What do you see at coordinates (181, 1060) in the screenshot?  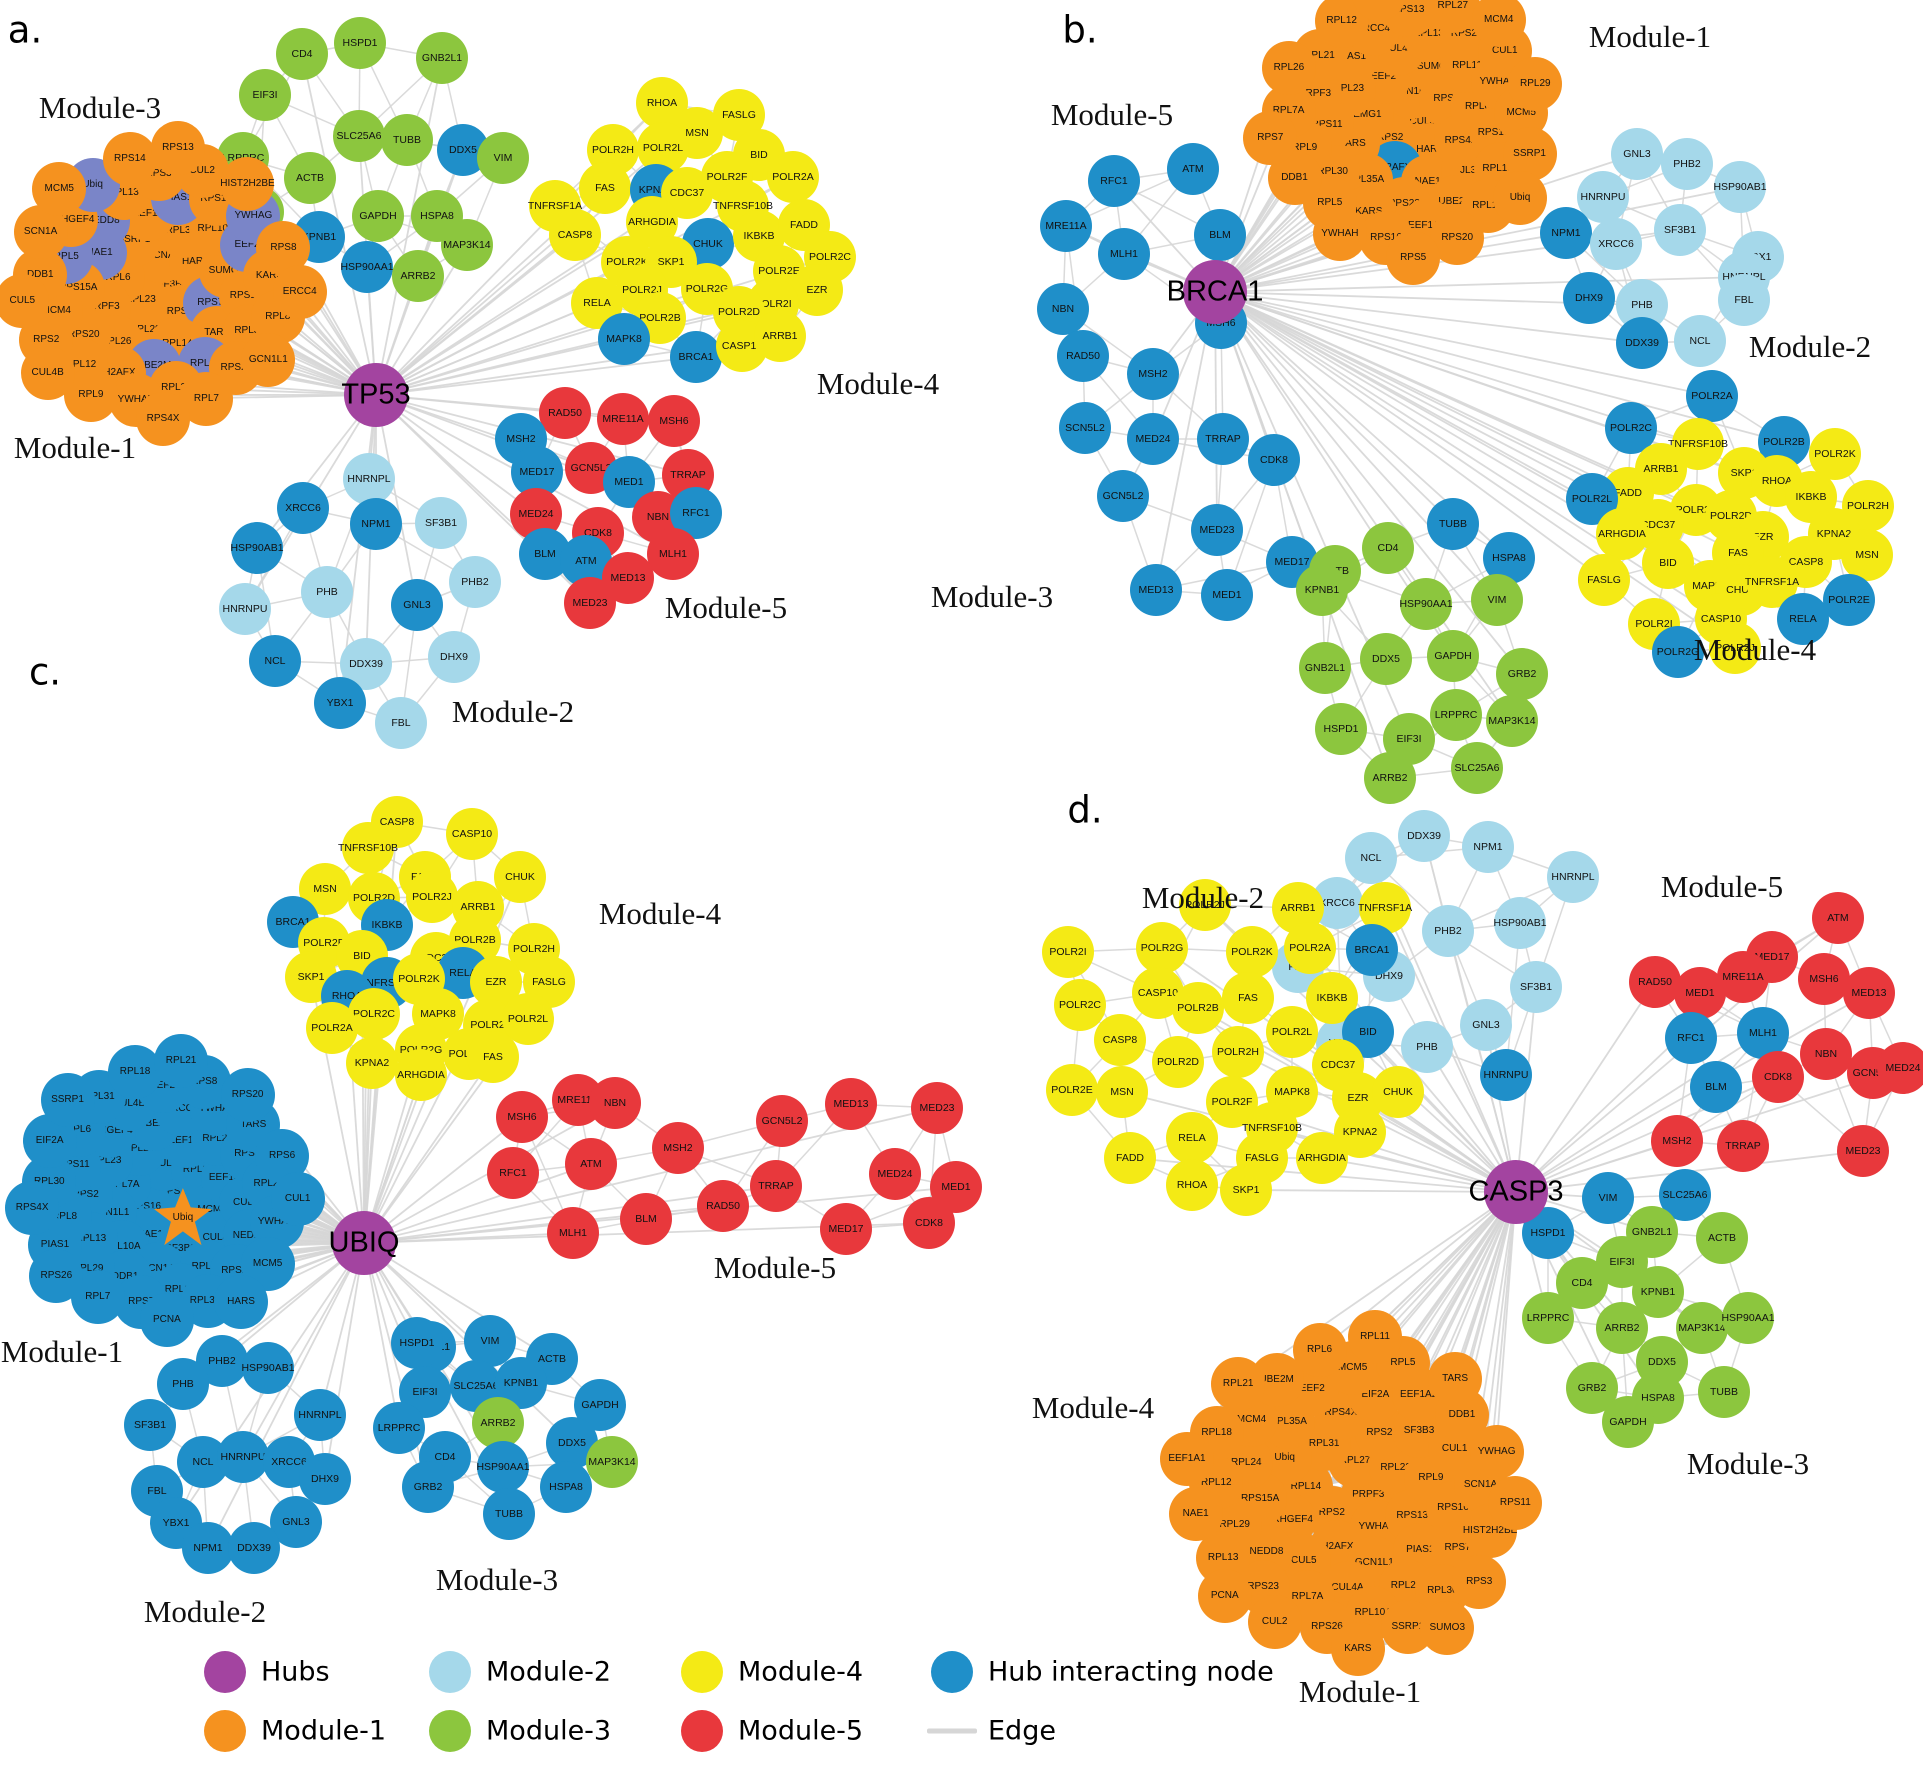 I see `gene-node: RPL21` at bounding box center [181, 1060].